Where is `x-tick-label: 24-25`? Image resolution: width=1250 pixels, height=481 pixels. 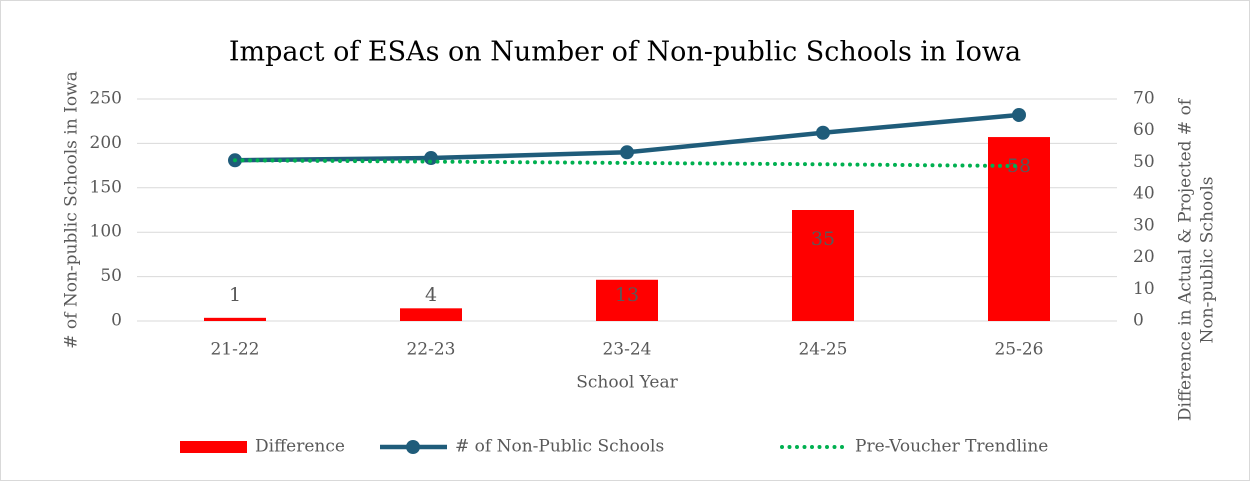
x-tick-label: 24-25 is located at coordinates (822, 350).